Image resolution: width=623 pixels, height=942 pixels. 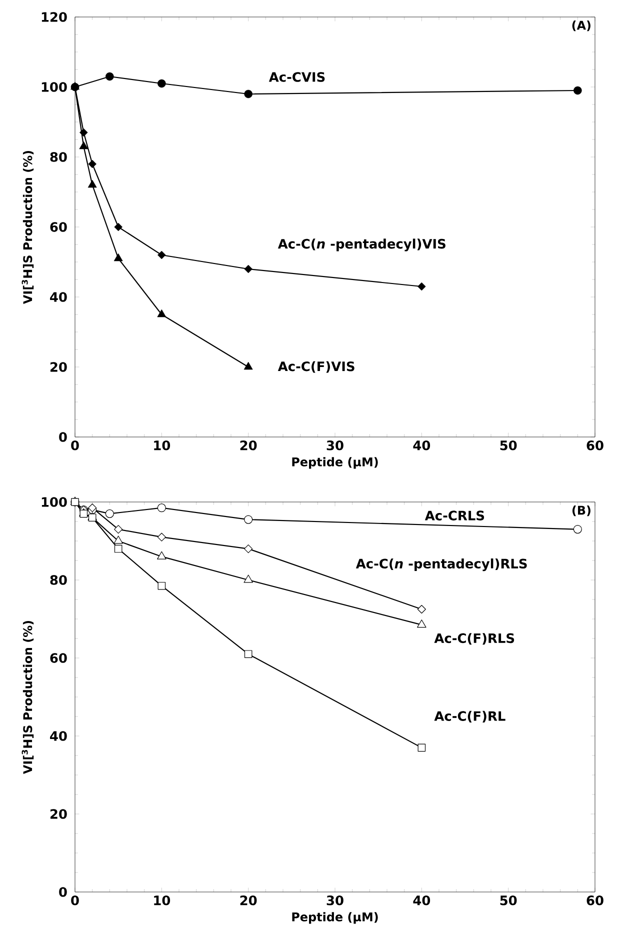 I want to click on series-label: Ac-C(F)VIS, so click(x=316, y=367).